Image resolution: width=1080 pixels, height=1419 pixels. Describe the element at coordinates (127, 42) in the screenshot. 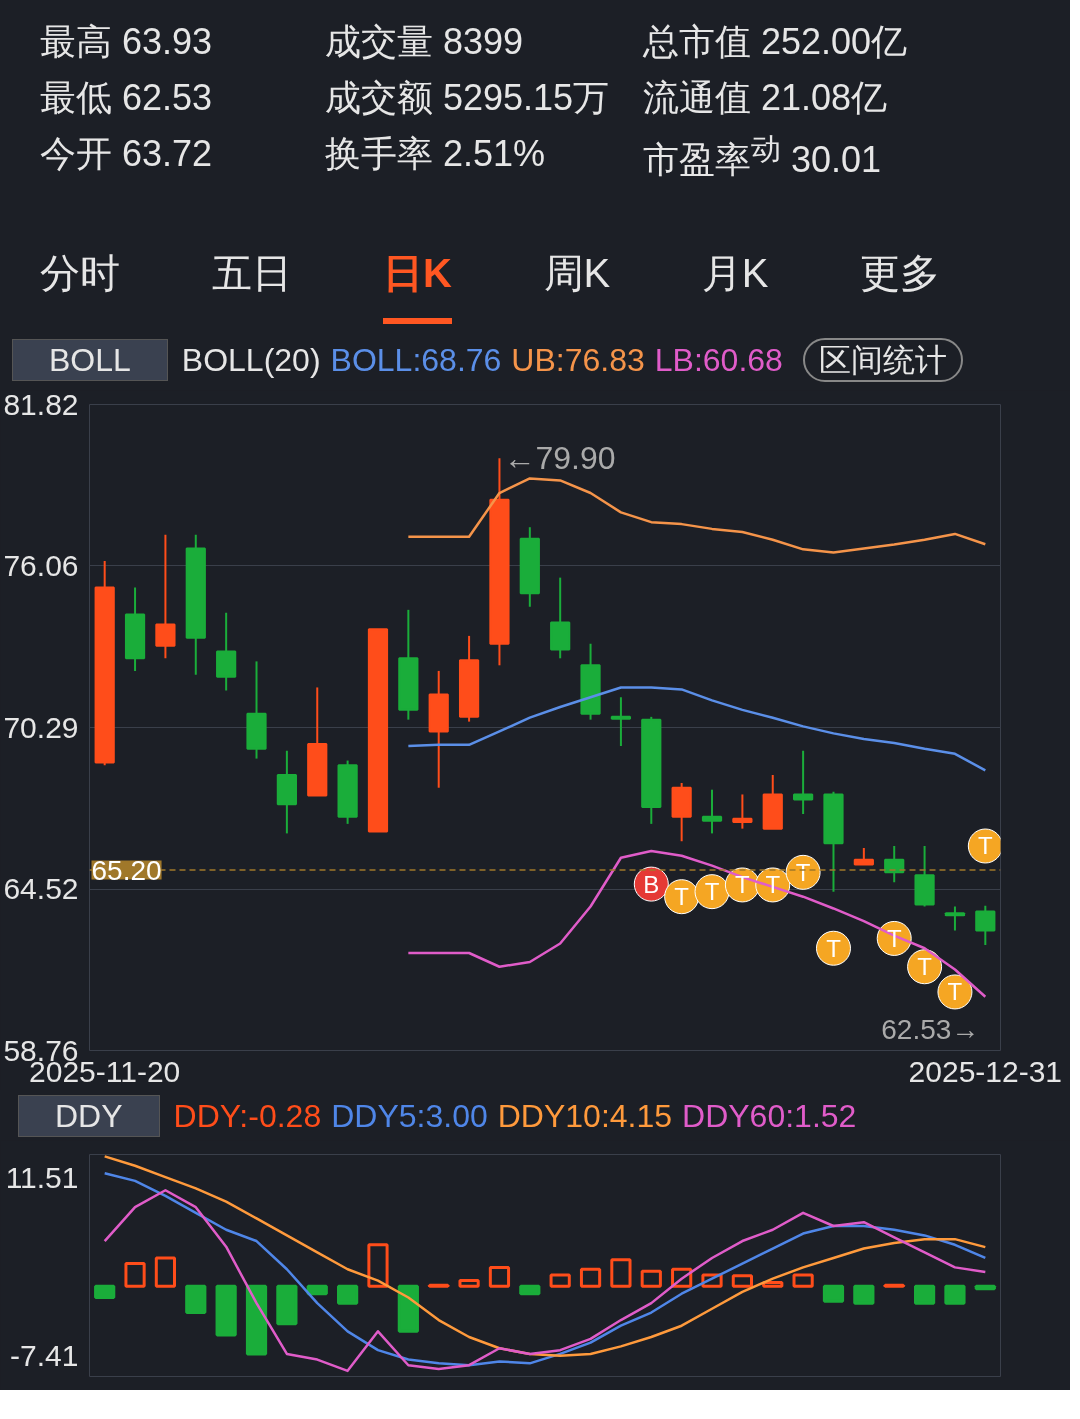

I see `text: 最高 63.93` at that location.